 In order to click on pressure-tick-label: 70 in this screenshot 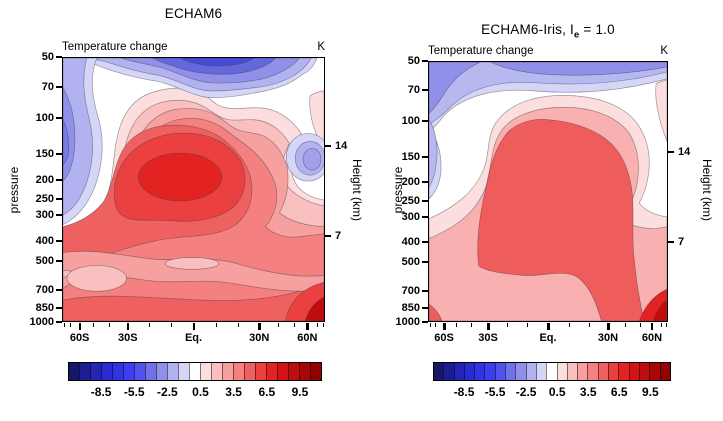, I will do `click(413, 90)`.